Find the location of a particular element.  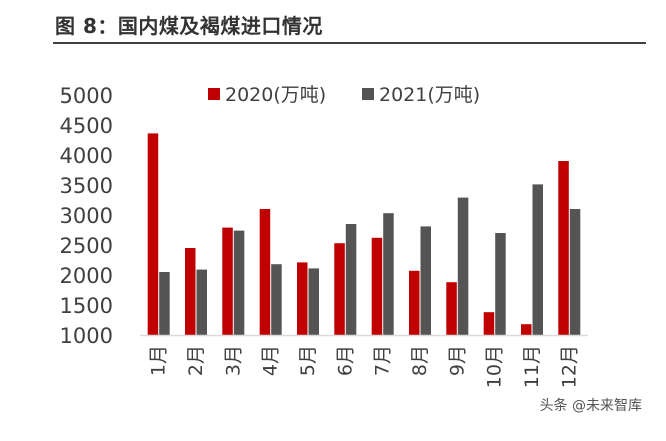

legend-swatch-2020 is located at coordinates (214, 94).